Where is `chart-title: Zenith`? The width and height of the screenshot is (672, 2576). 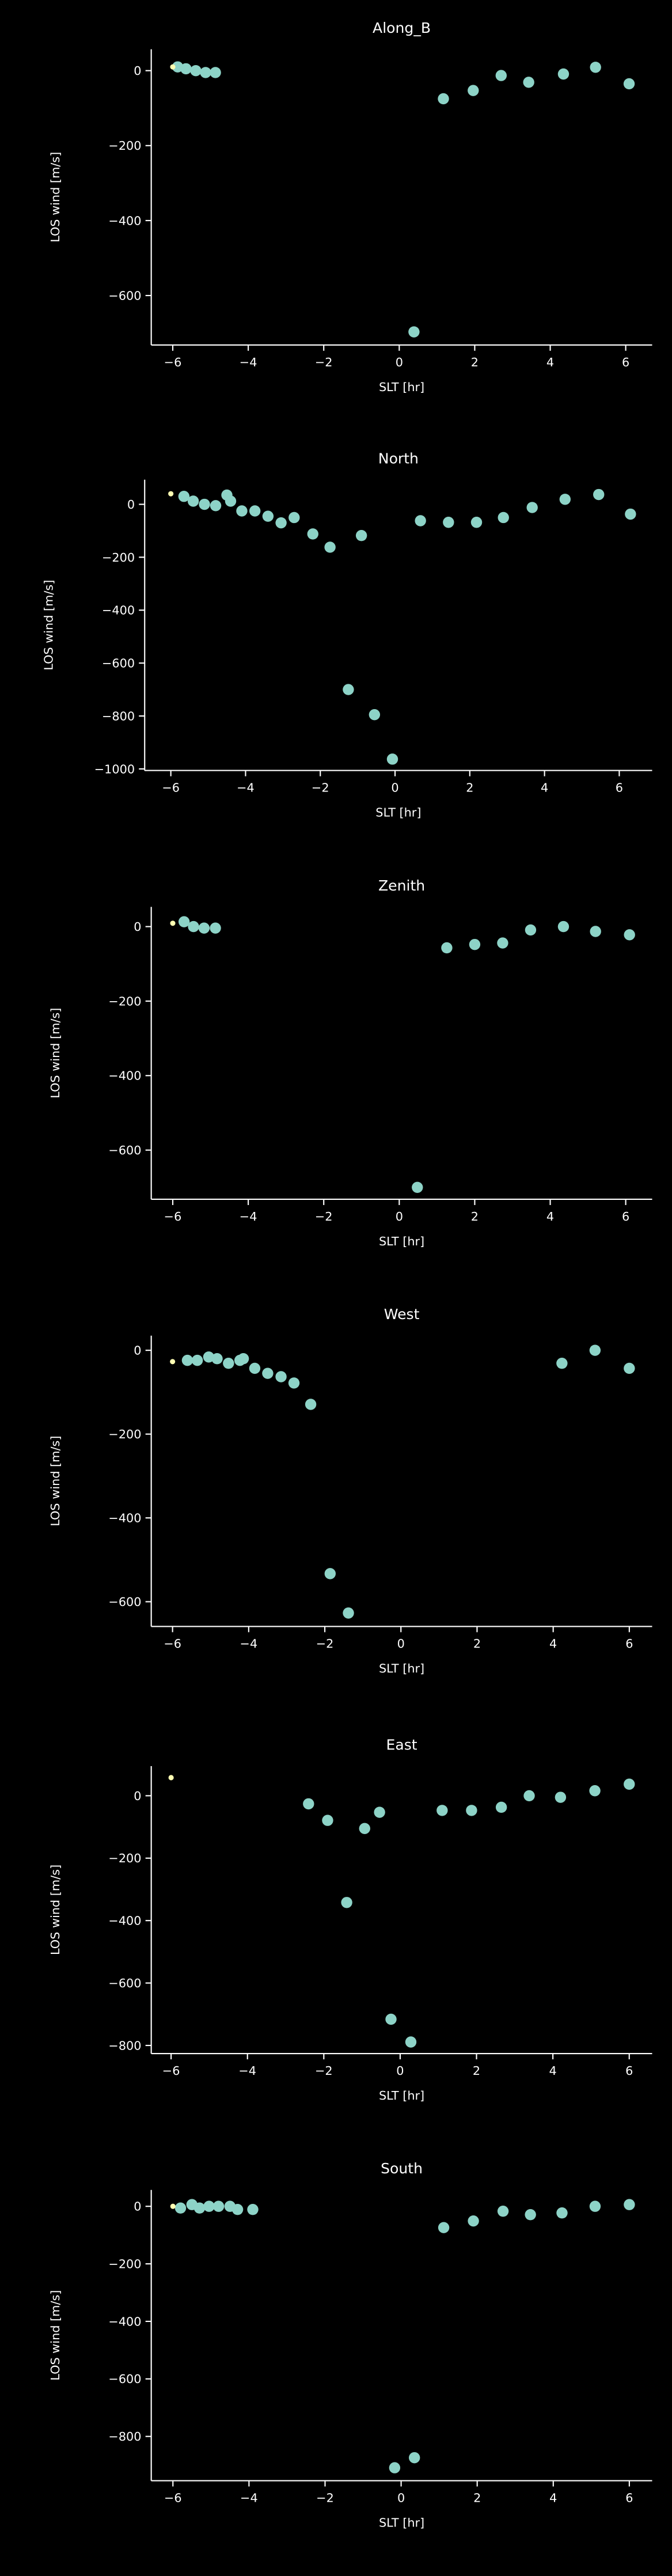
chart-title: Zenith is located at coordinates (401, 885).